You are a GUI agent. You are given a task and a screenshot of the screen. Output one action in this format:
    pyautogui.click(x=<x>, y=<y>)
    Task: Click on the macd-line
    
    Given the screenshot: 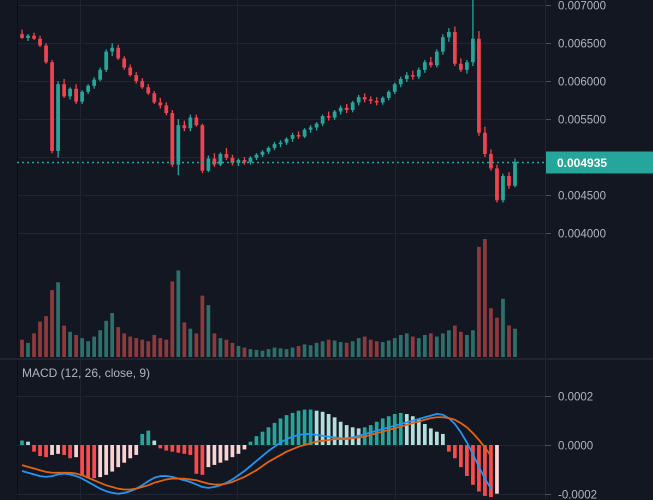 What is the action you would take?
    pyautogui.click(x=256, y=454)
    